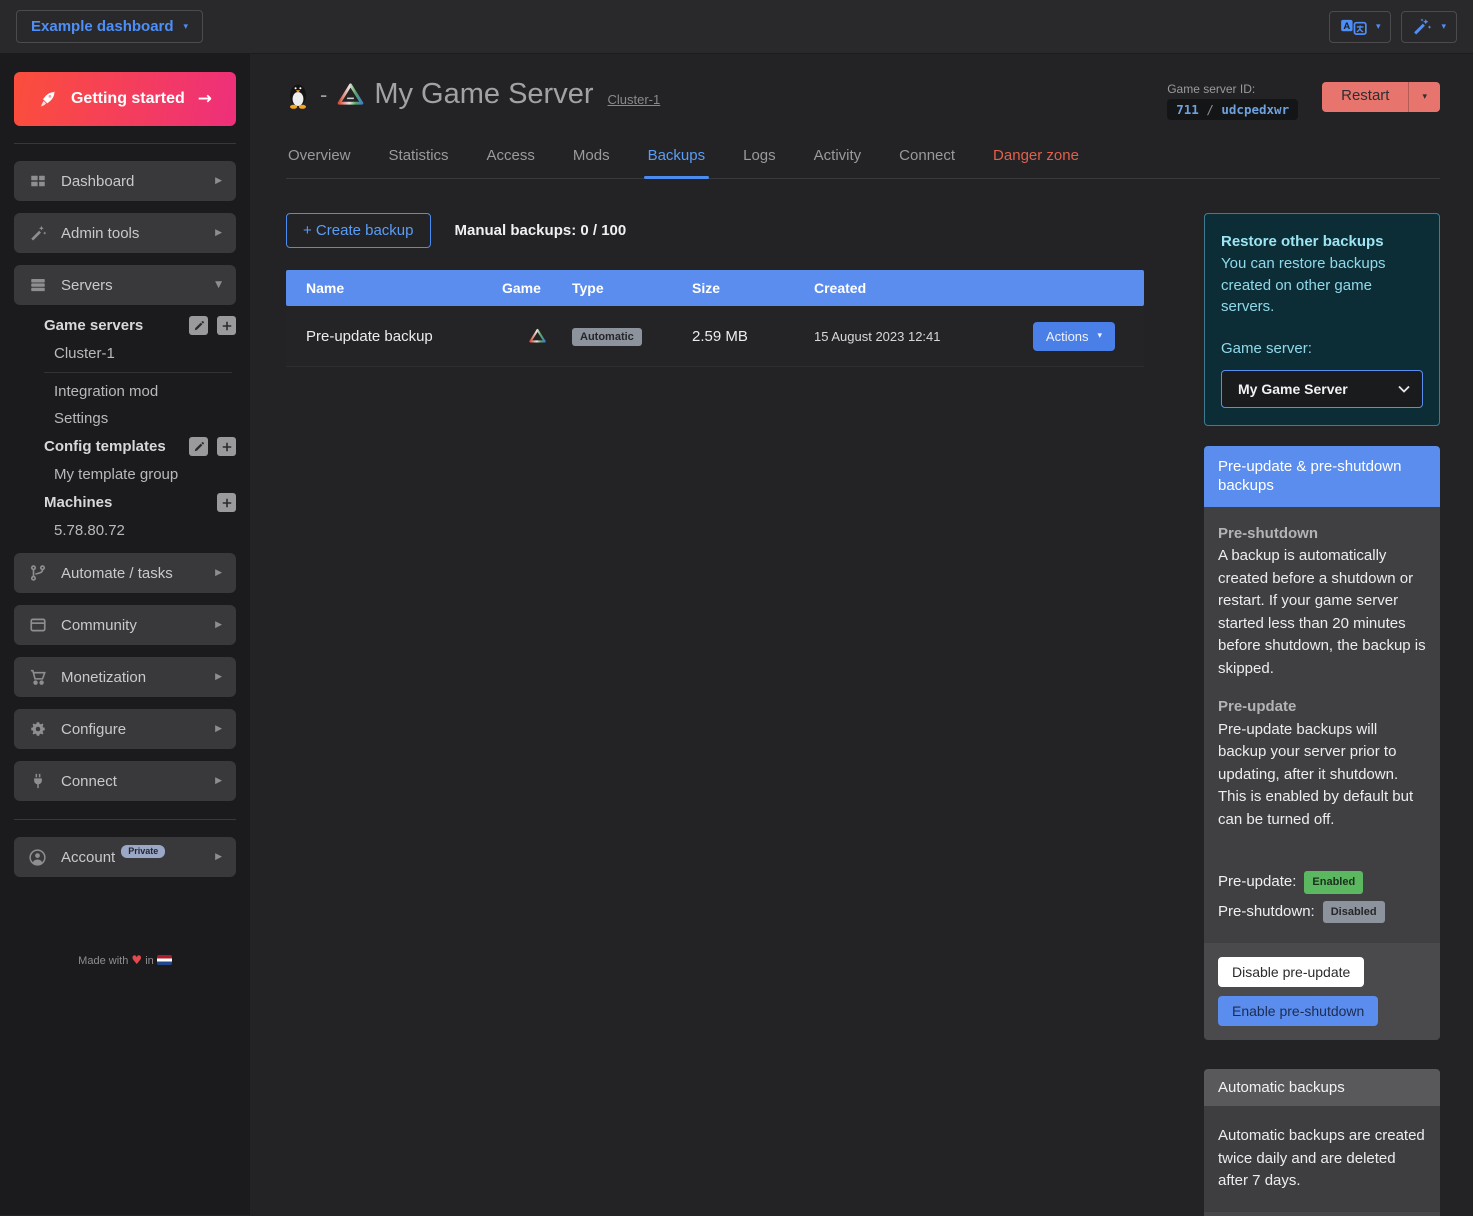 This screenshot has width=1473, height=1216. Describe the element at coordinates (48, 99) in the screenshot. I see `rocket-icon` at that location.